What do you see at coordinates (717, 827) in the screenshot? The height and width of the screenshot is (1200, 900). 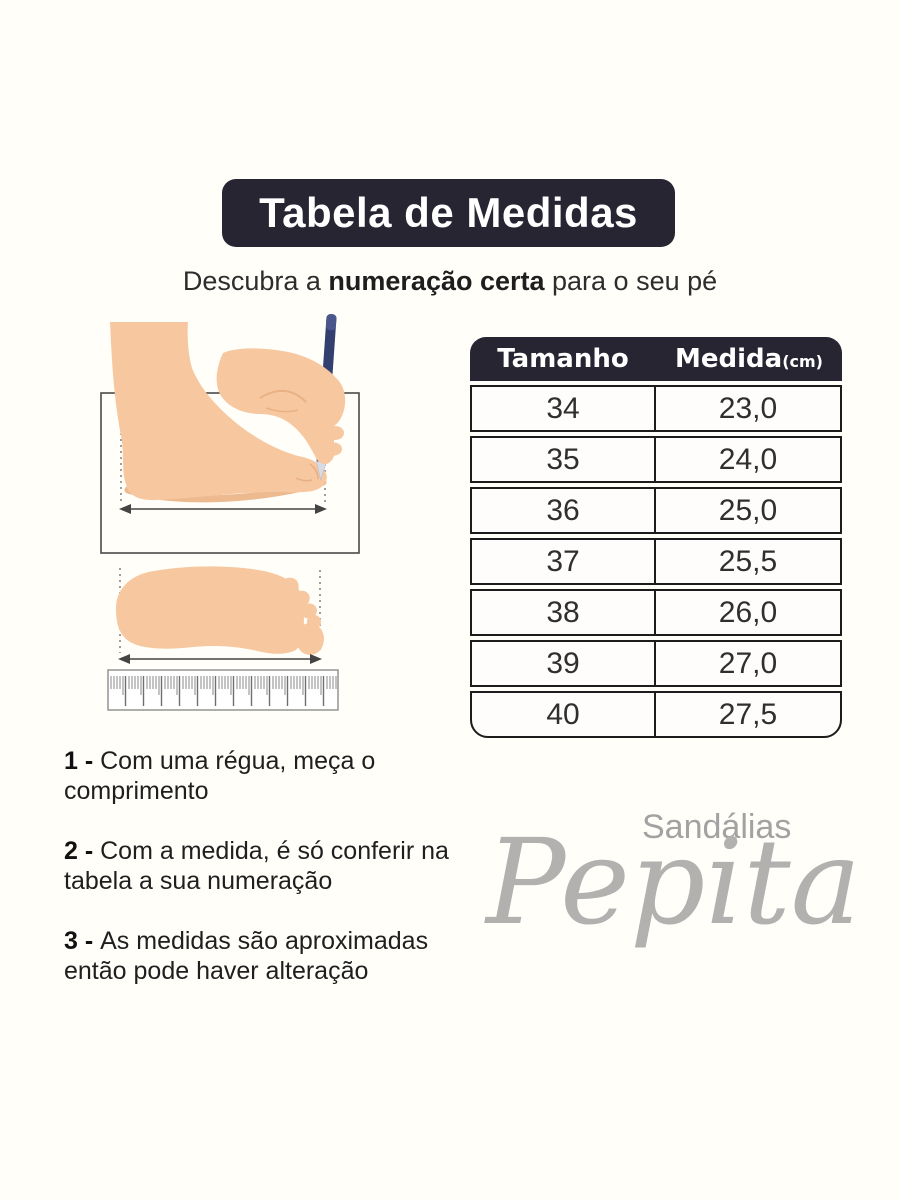 I see `brand-line-sandalias: Sandálias` at bounding box center [717, 827].